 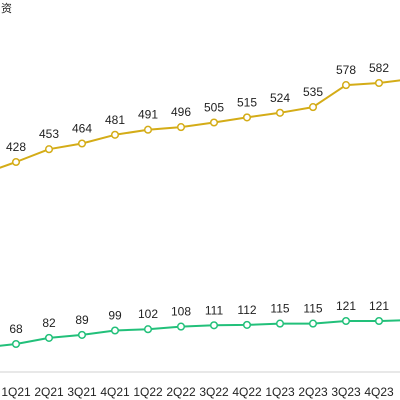 What do you see at coordinates (16, 329) in the screenshot?
I see `series-1-data-label: 68` at bounding box center [16, 329].